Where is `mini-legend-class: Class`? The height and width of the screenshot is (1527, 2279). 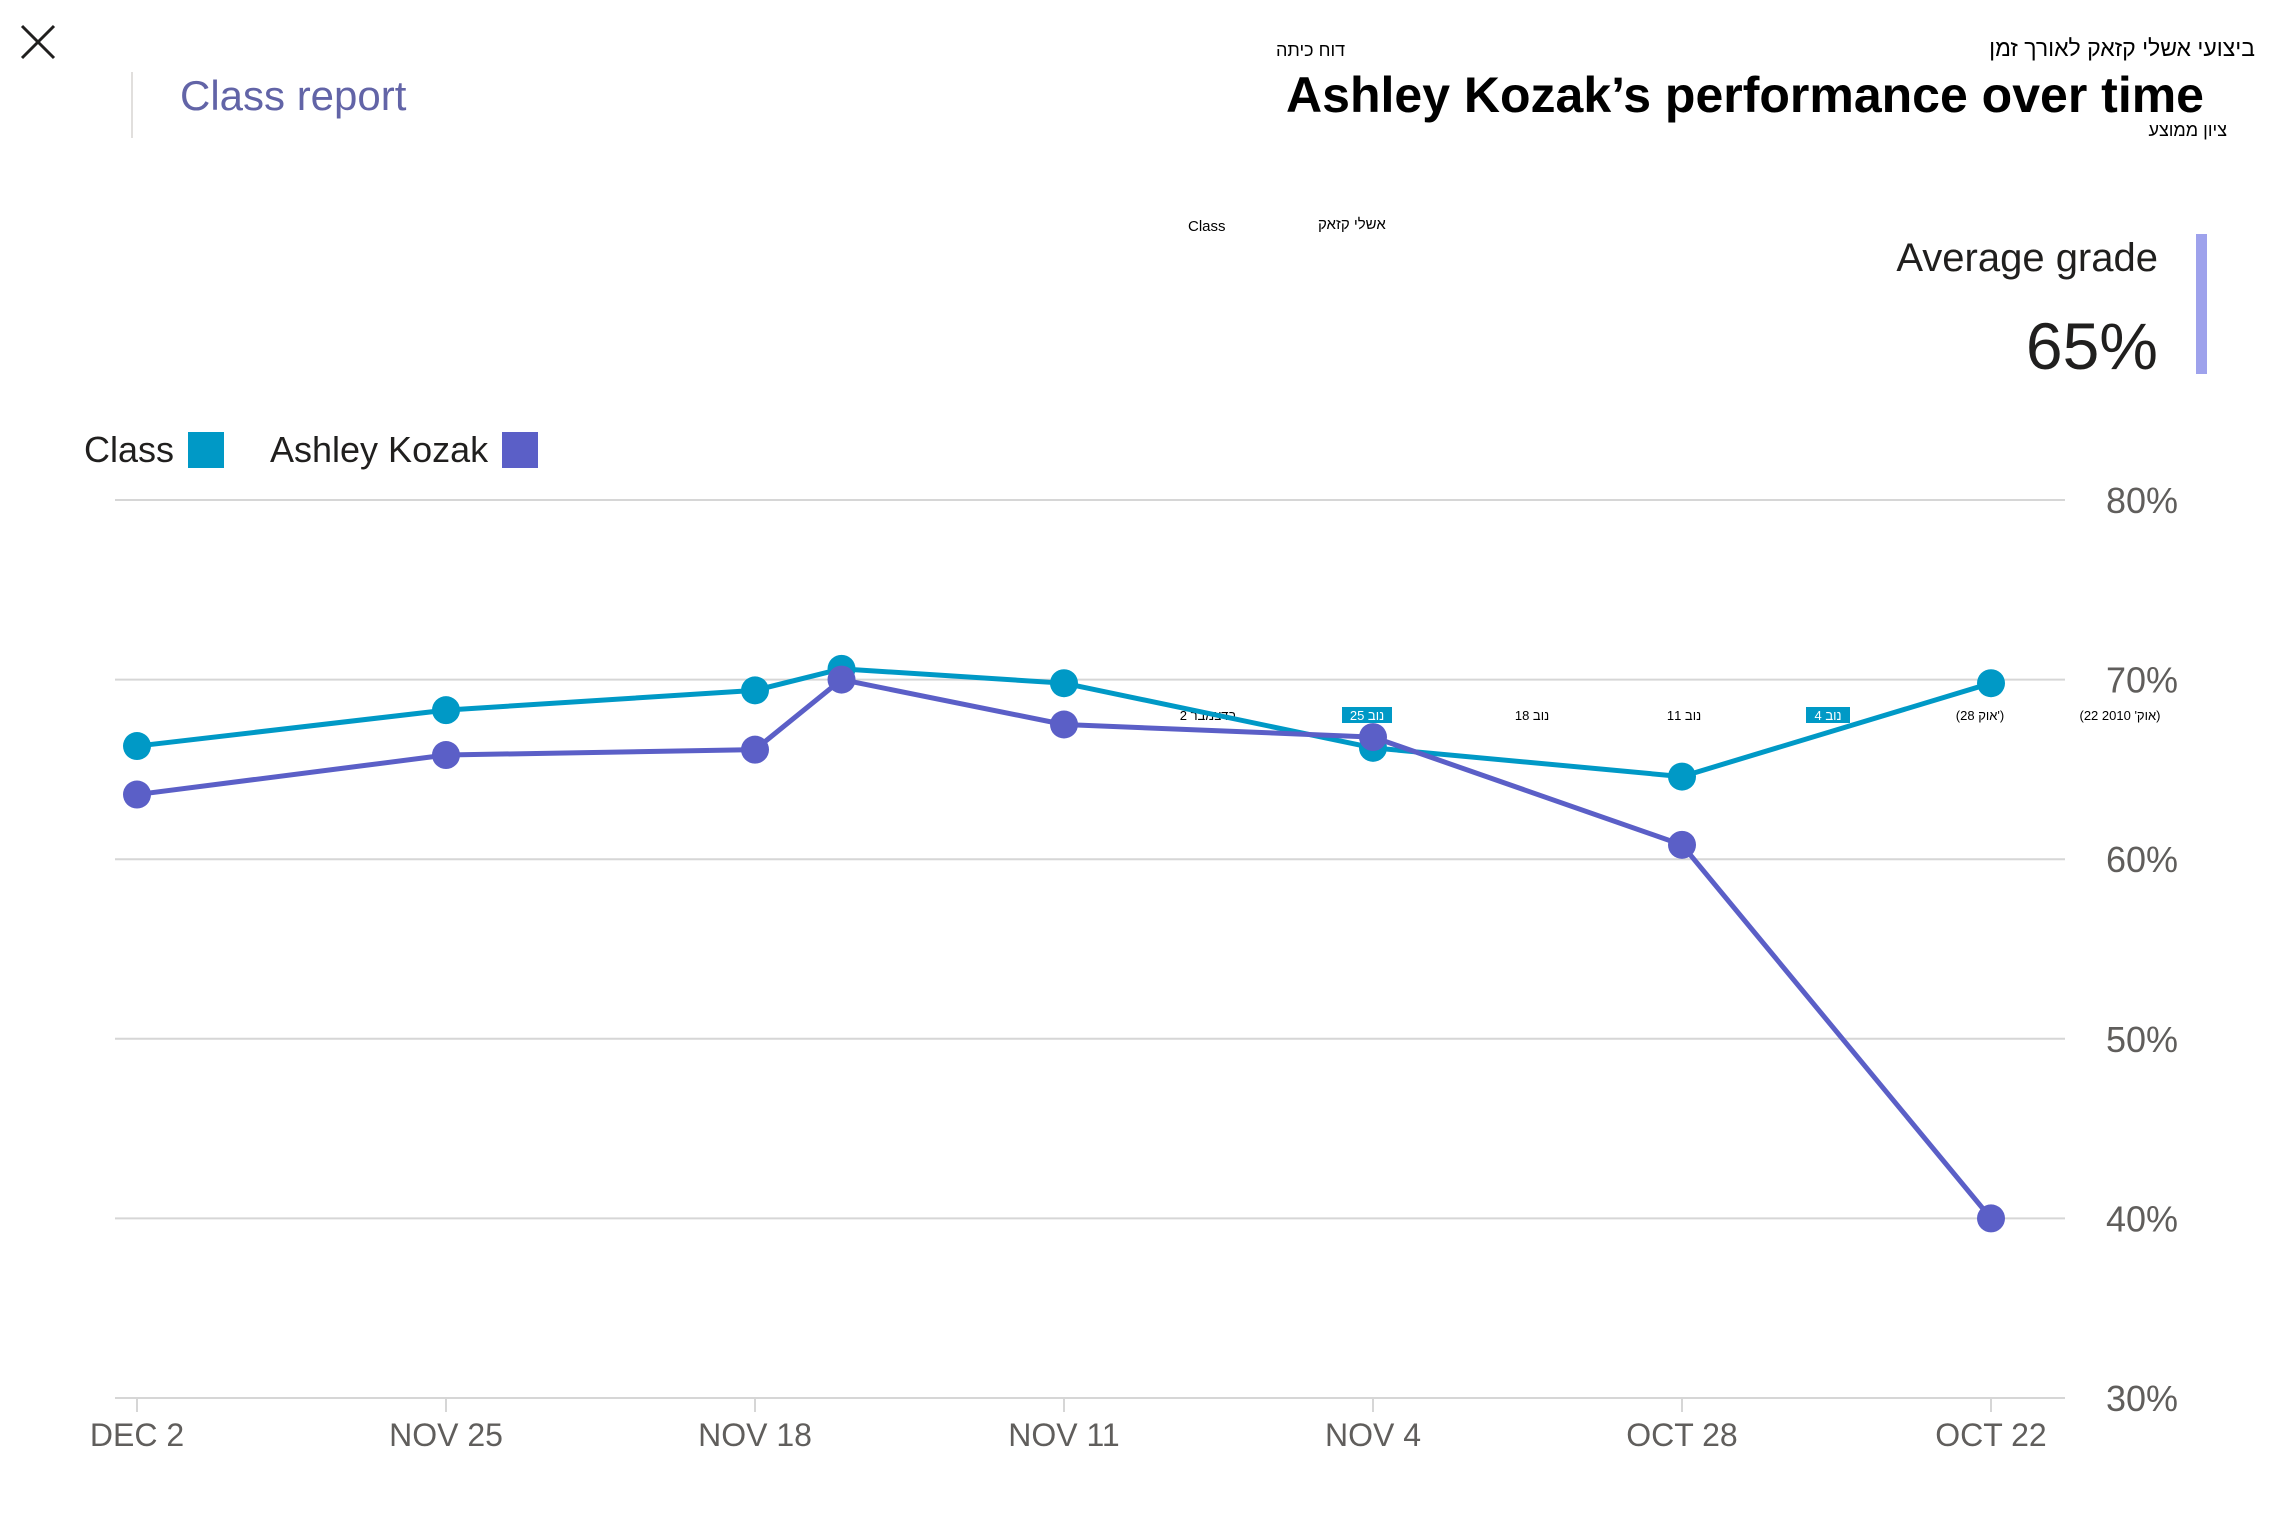
mini-legend-class: Class is located at coordinates (1207, 226).